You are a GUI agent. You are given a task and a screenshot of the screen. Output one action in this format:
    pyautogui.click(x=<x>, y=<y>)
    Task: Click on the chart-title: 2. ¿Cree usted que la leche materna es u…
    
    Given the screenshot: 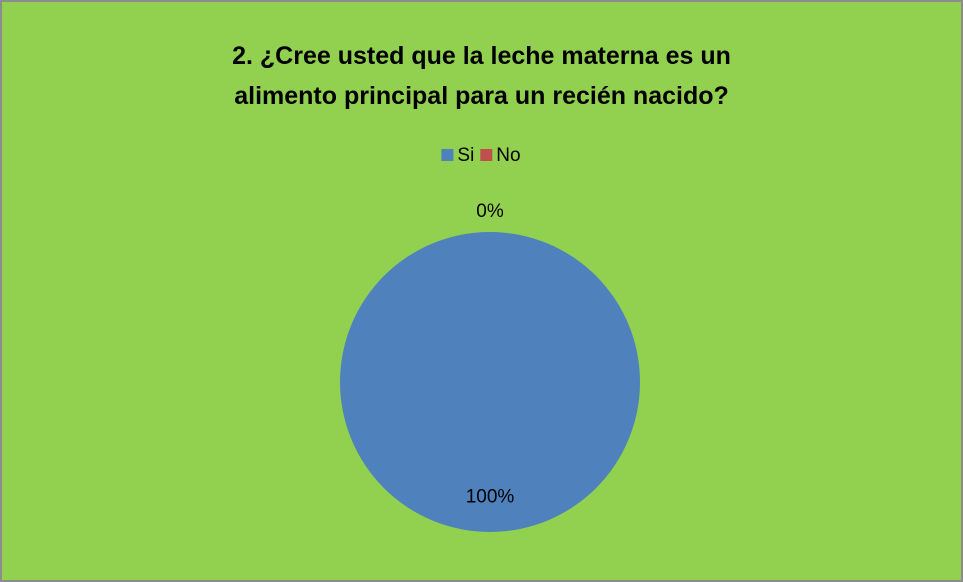 What is the action you would take?
    pyautogui.click(x=481, y=76)
    